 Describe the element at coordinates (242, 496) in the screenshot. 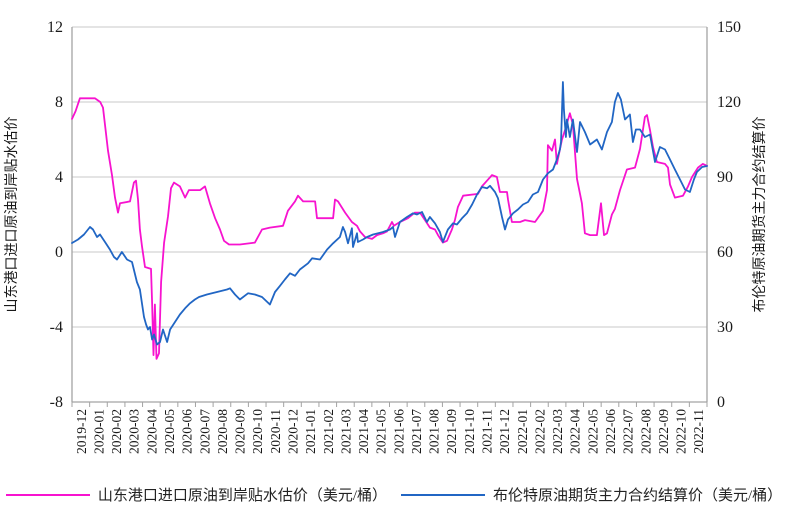

I see `legend-label: 山东港口进口原油到岸贴水估价（美元/桶）` at that location.